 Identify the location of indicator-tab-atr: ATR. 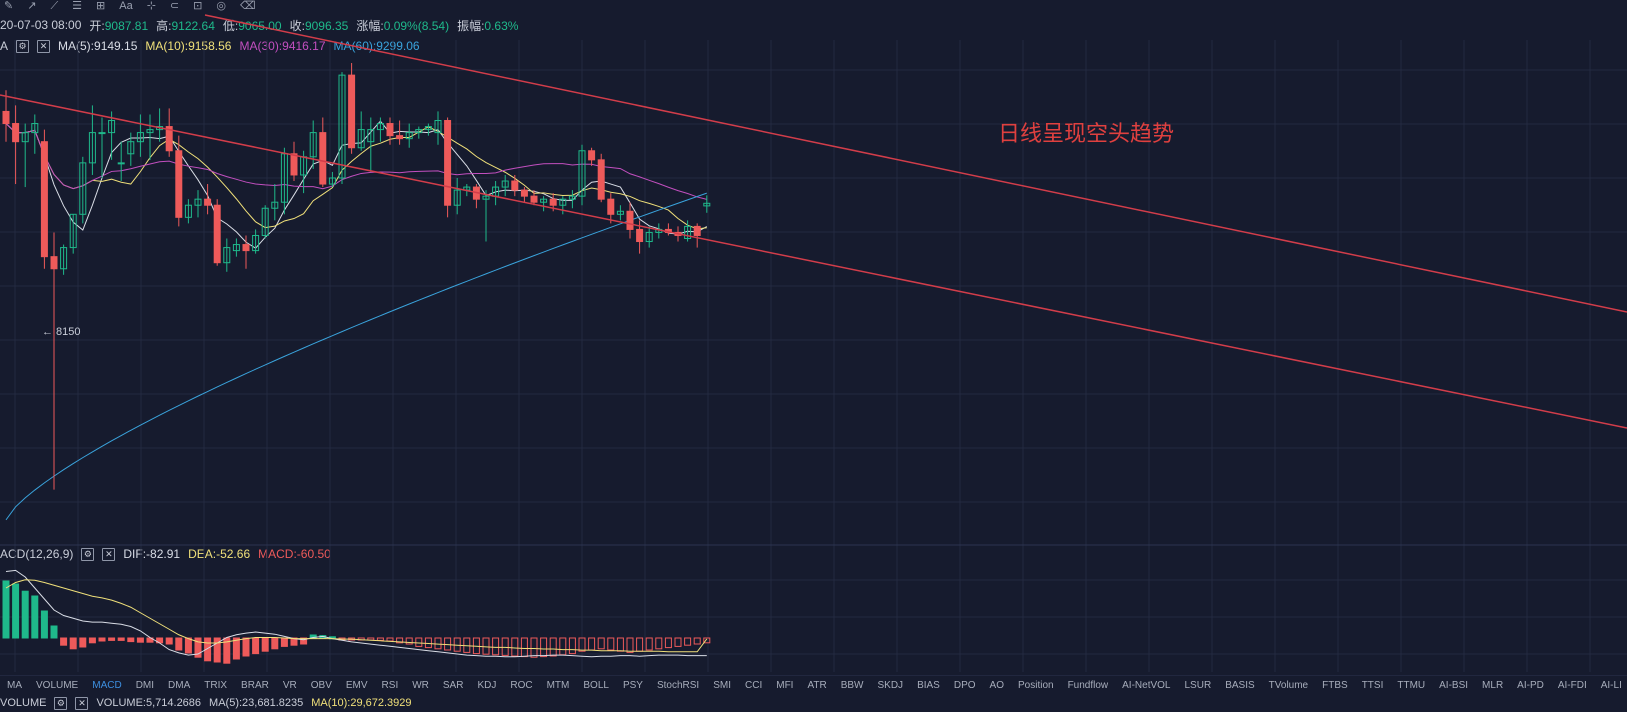
(817, 685).